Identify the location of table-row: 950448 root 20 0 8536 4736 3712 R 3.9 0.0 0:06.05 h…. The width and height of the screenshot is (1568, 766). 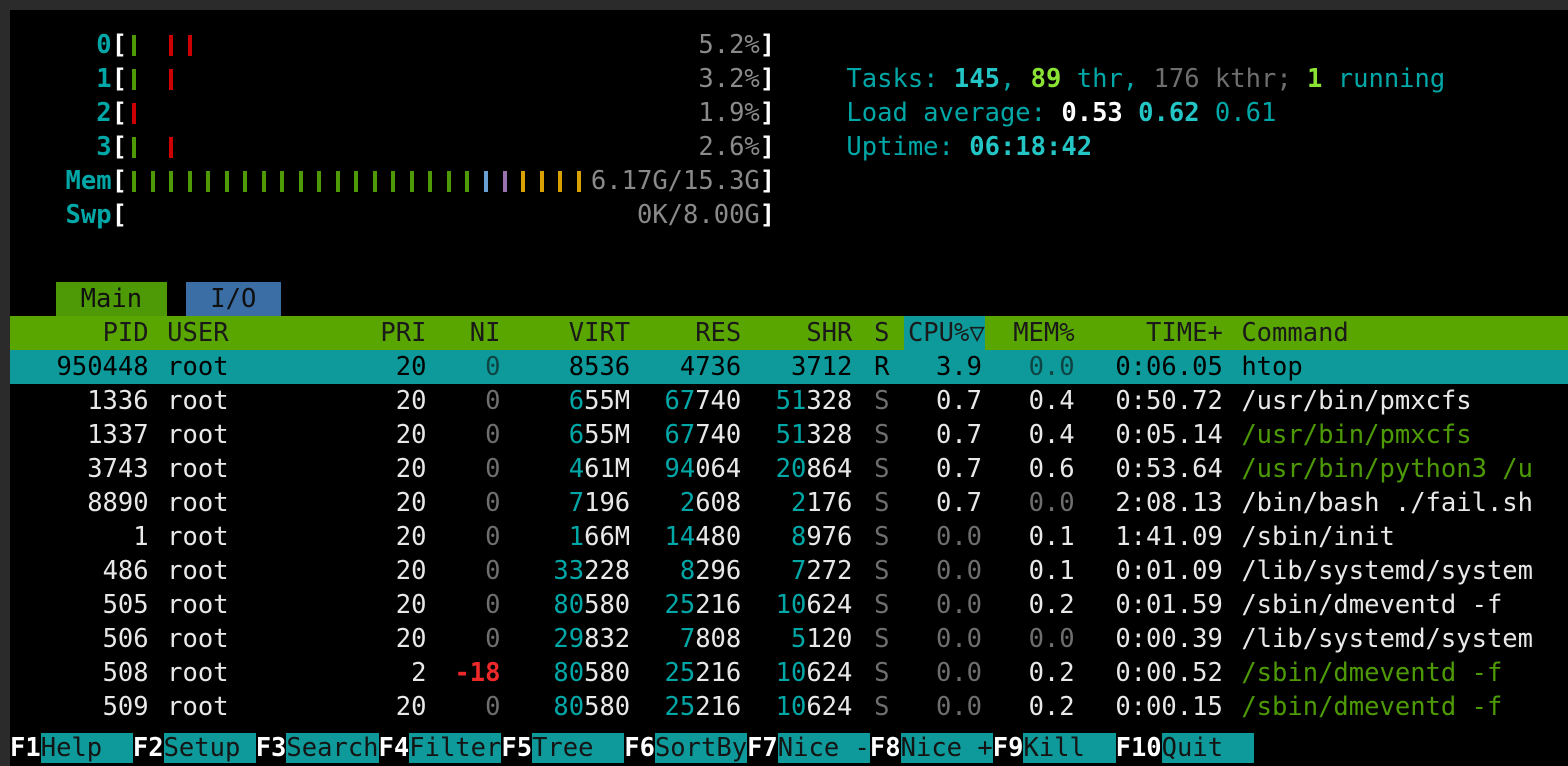
(789, 367).